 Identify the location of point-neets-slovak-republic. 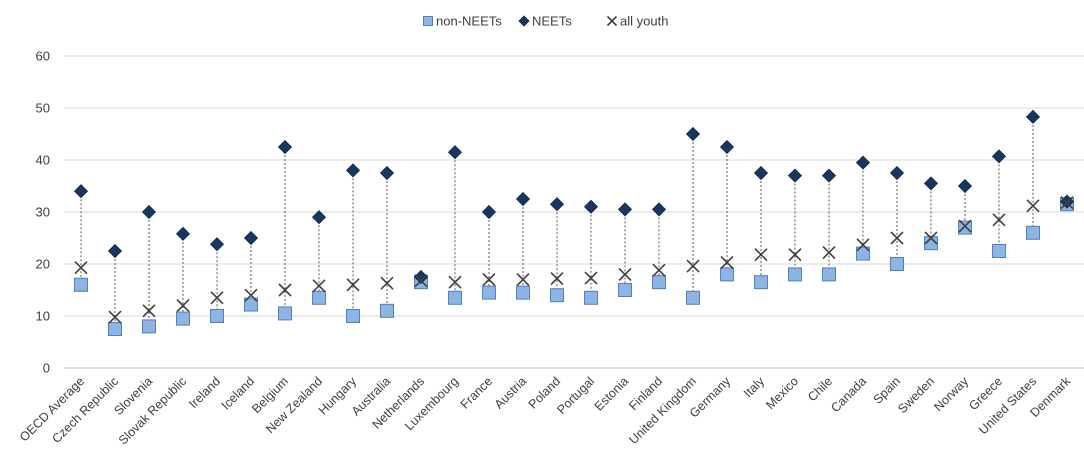
(183, 233).